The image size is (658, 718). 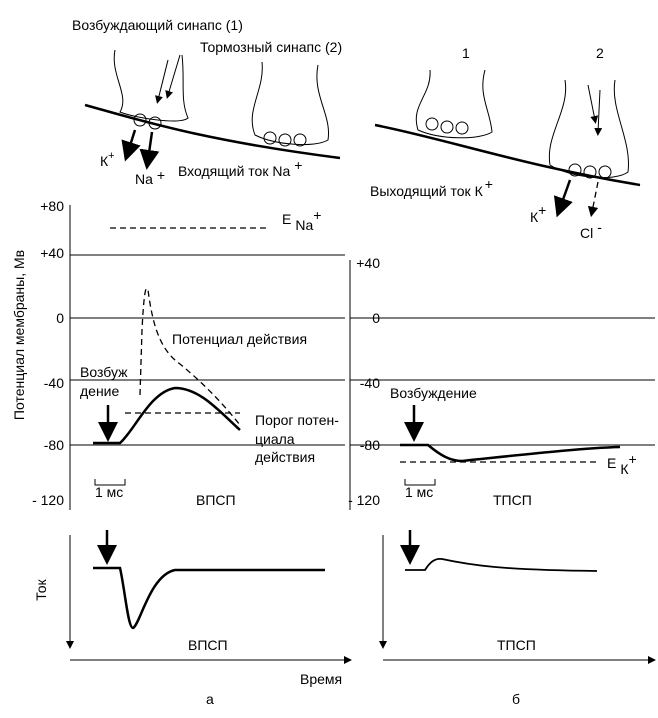 What do you see at coordinates (210, 699) in the screenshot?
I see `panel-label: а` at bounding box center [210, 699].